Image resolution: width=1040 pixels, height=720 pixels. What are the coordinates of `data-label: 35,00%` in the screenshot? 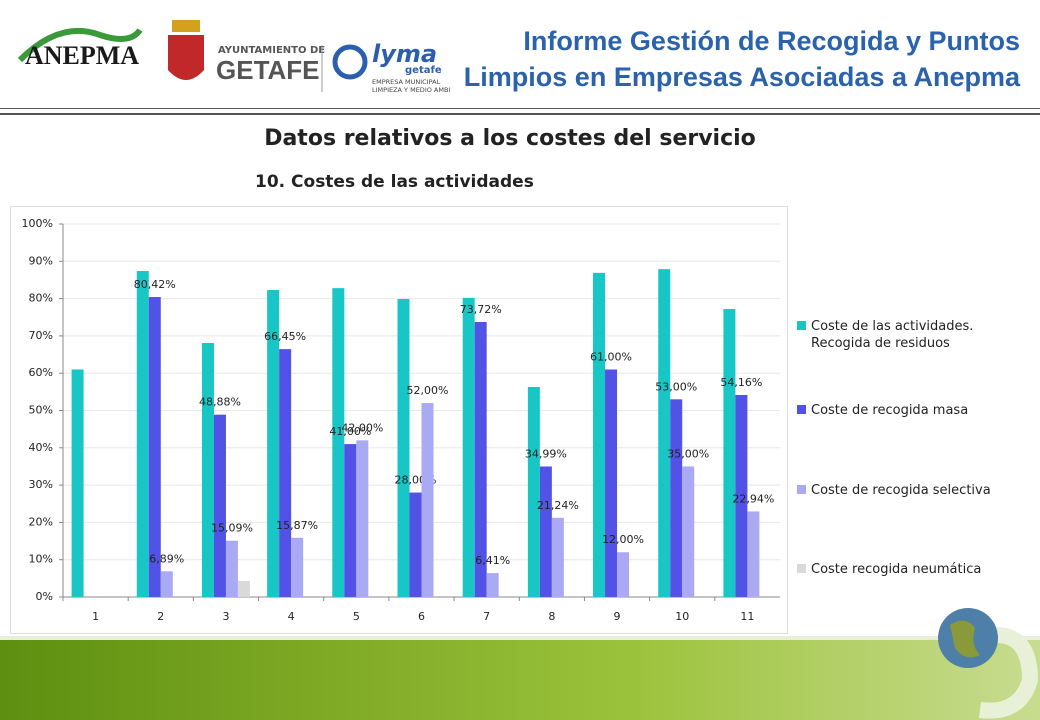 It's located at (688, 453).